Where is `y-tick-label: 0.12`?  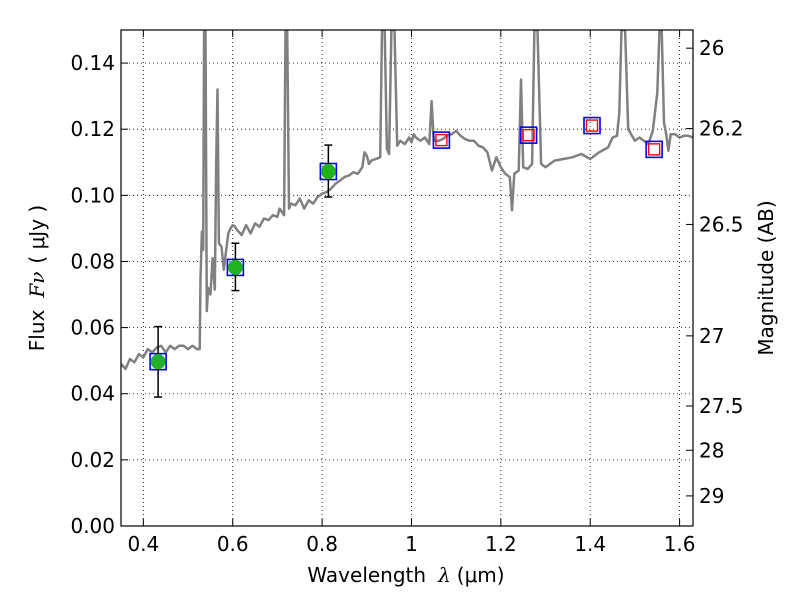 y-tick-label: 0.12 is located at coordinates (92, 129).